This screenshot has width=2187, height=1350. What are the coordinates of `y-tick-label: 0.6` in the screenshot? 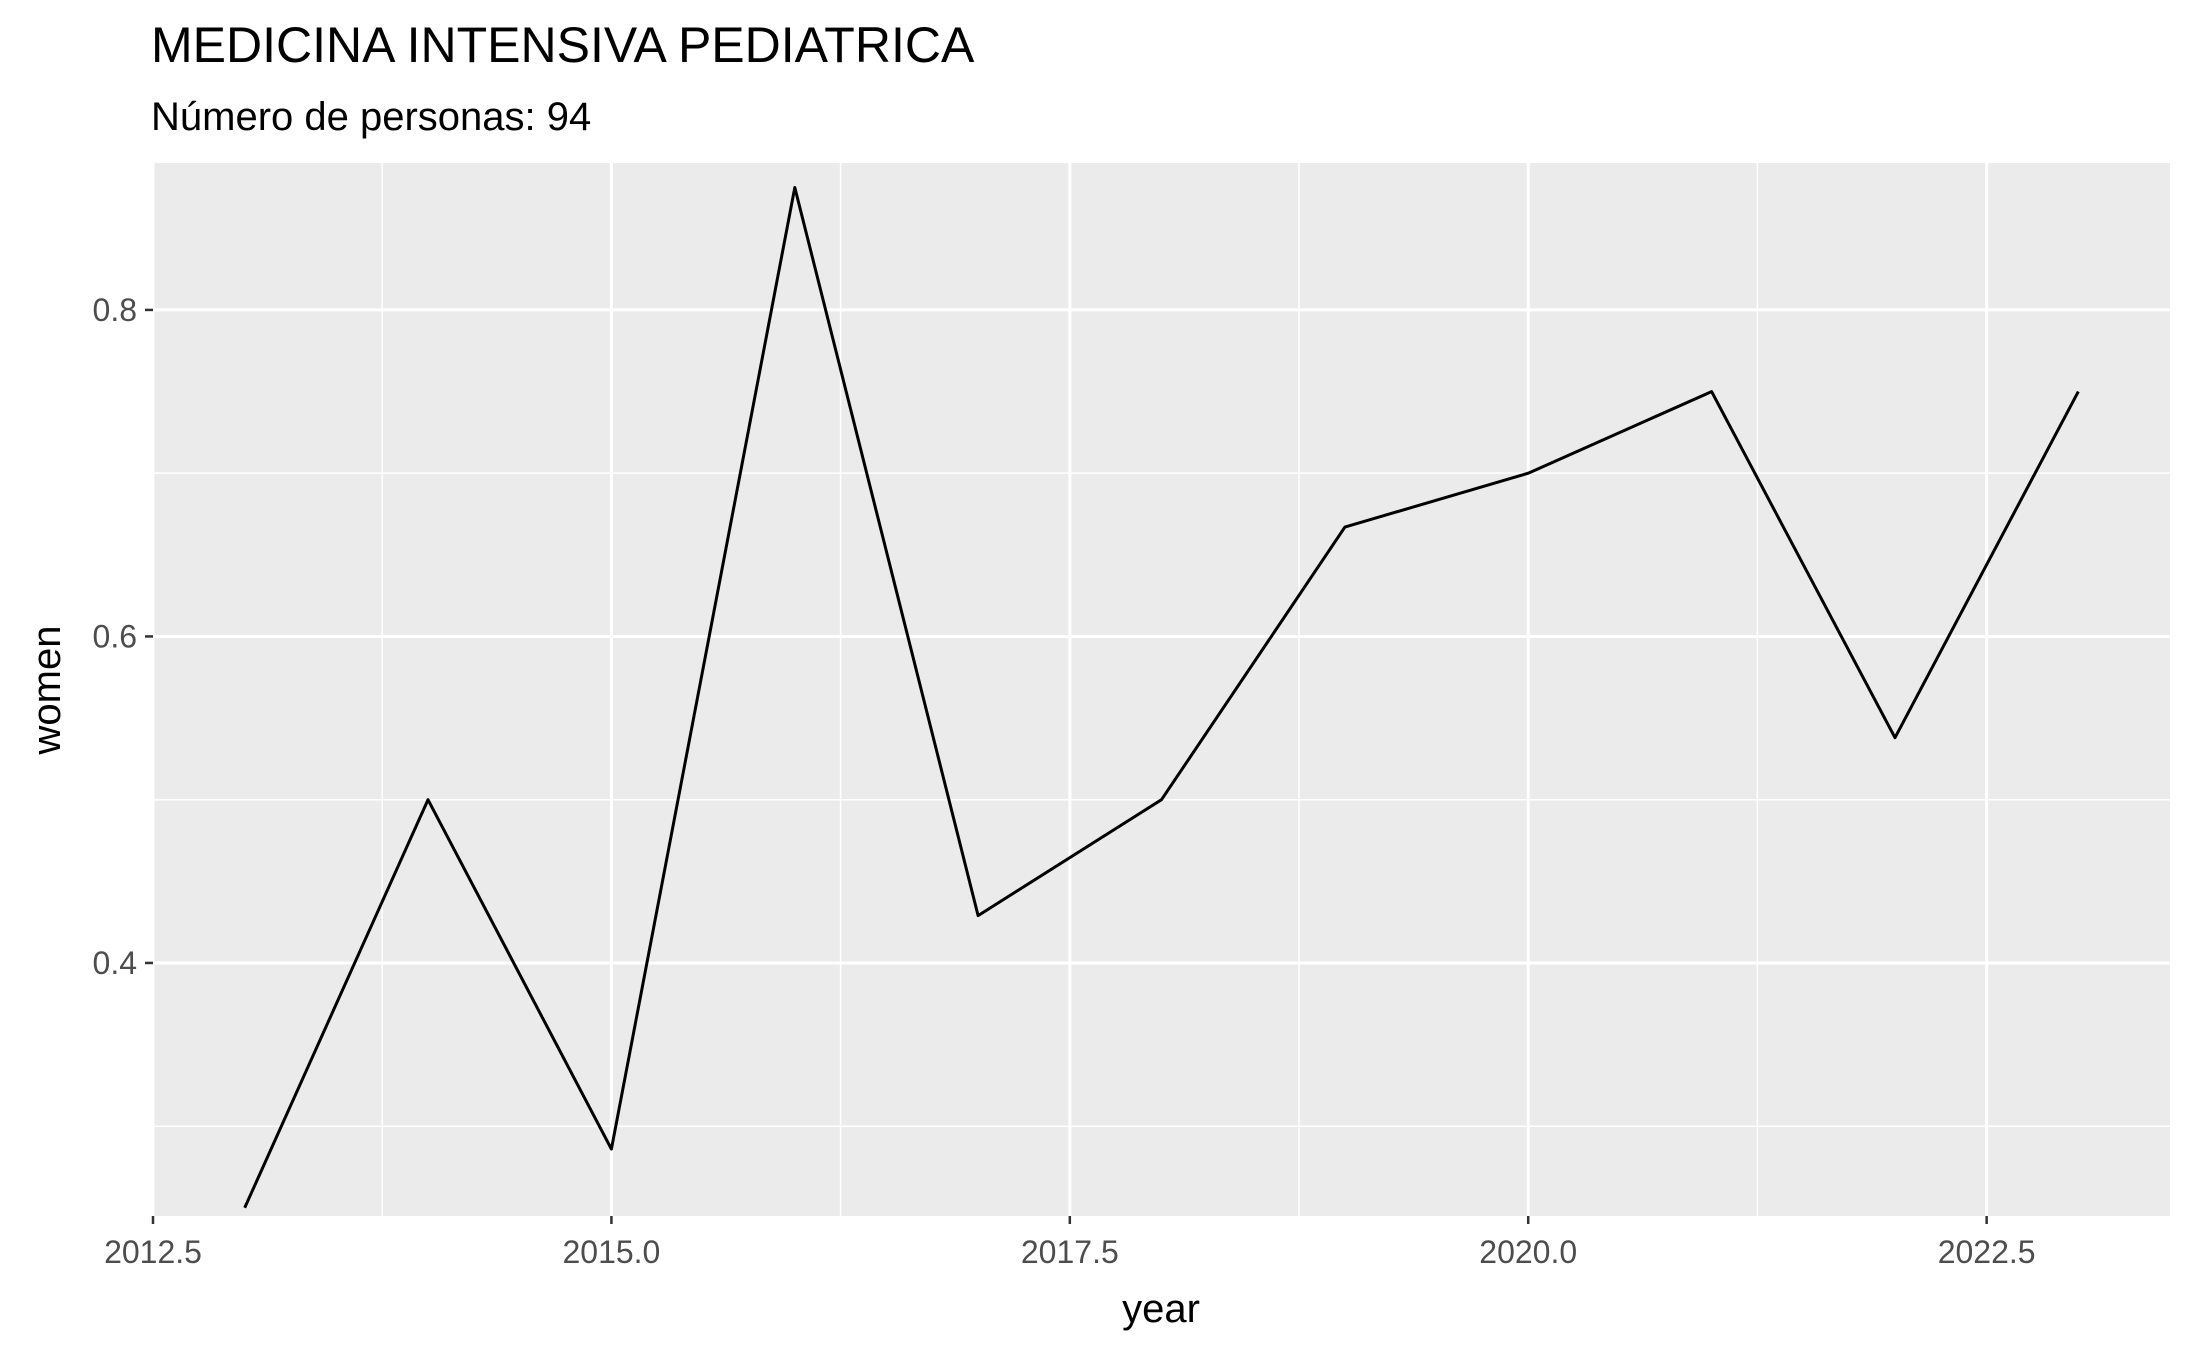 It's located at (115, 636).